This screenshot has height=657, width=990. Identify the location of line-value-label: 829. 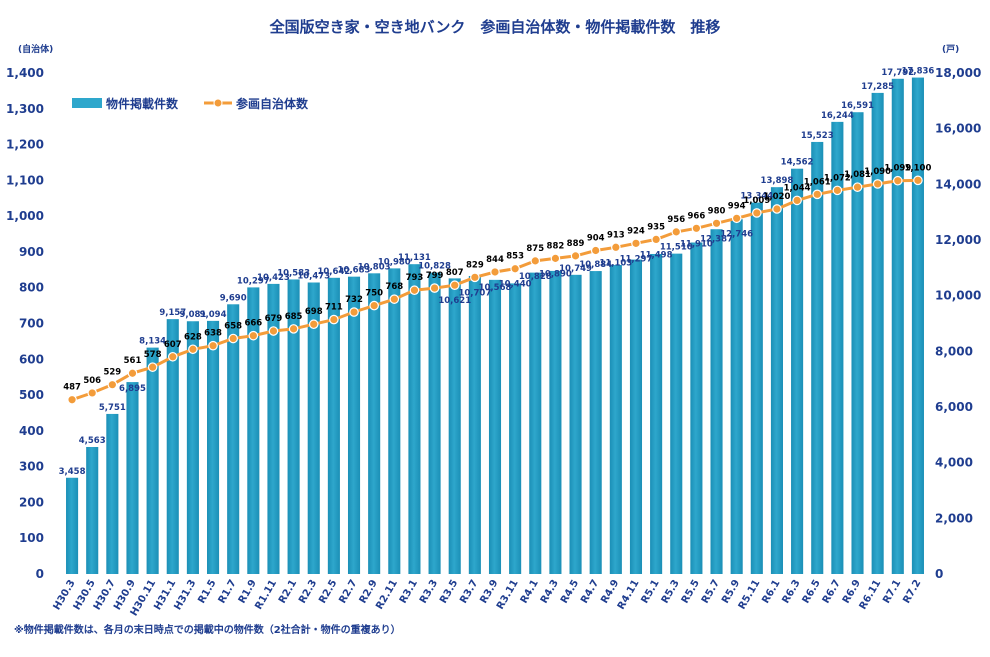
(475, 265).